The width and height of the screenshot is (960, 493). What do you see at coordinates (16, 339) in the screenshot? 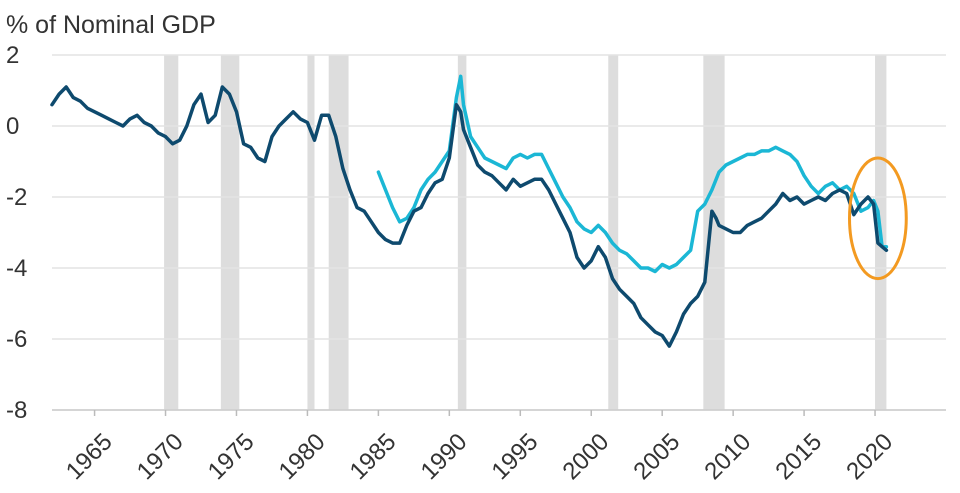
I see `y-tick-label: -6` at bounding box center [16, 339].